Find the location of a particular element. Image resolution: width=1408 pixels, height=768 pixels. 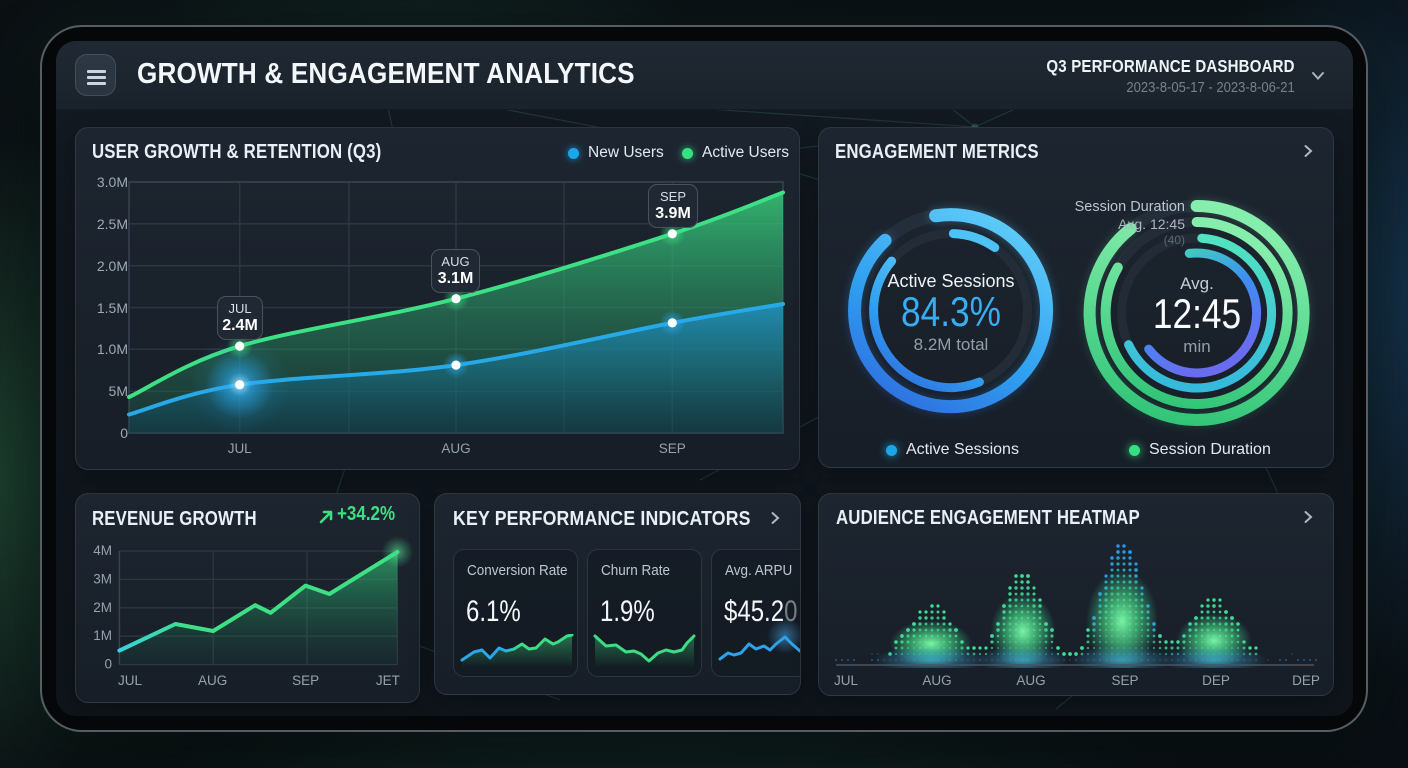

svg-text: 1M is located at coordinates (102, 635).